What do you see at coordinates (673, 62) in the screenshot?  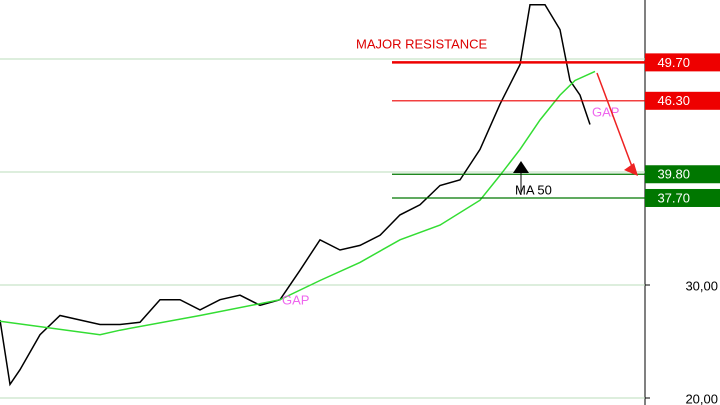 I see `level-label: 49.70` at bounding box center [673, 62].